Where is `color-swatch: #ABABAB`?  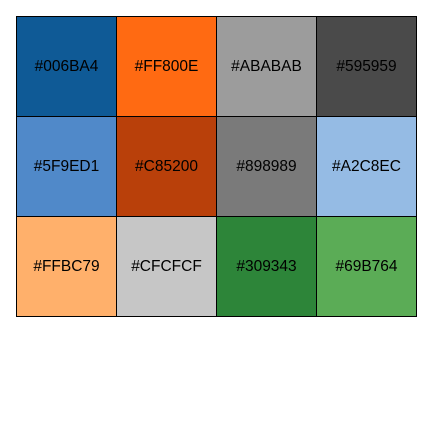
color-swatch: #ABABAB is located at coordinates (266, 66).